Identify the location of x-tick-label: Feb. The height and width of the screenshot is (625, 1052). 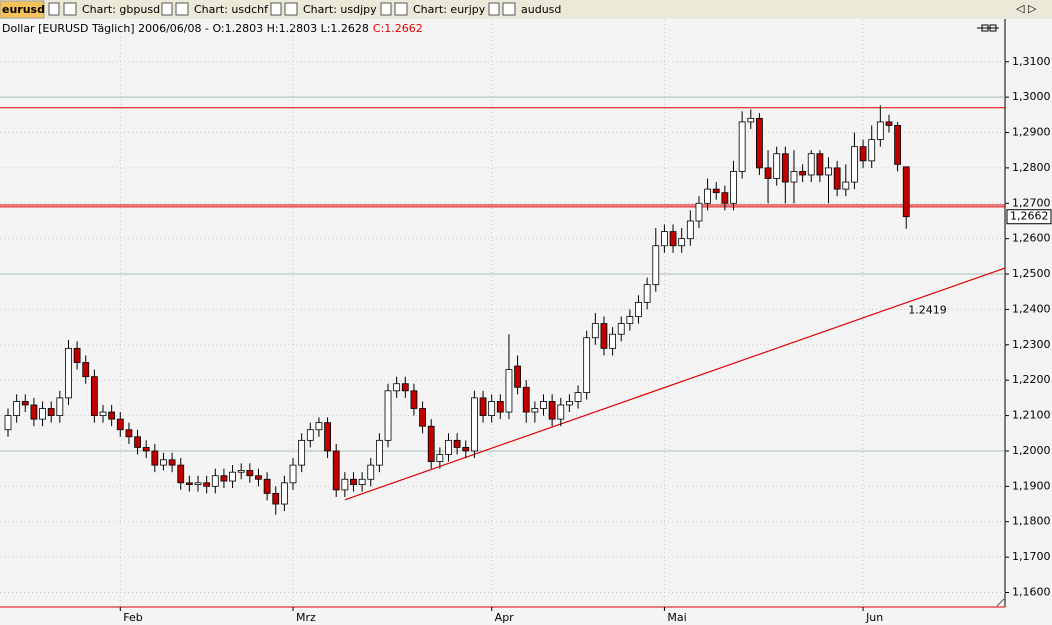
(132, 617).